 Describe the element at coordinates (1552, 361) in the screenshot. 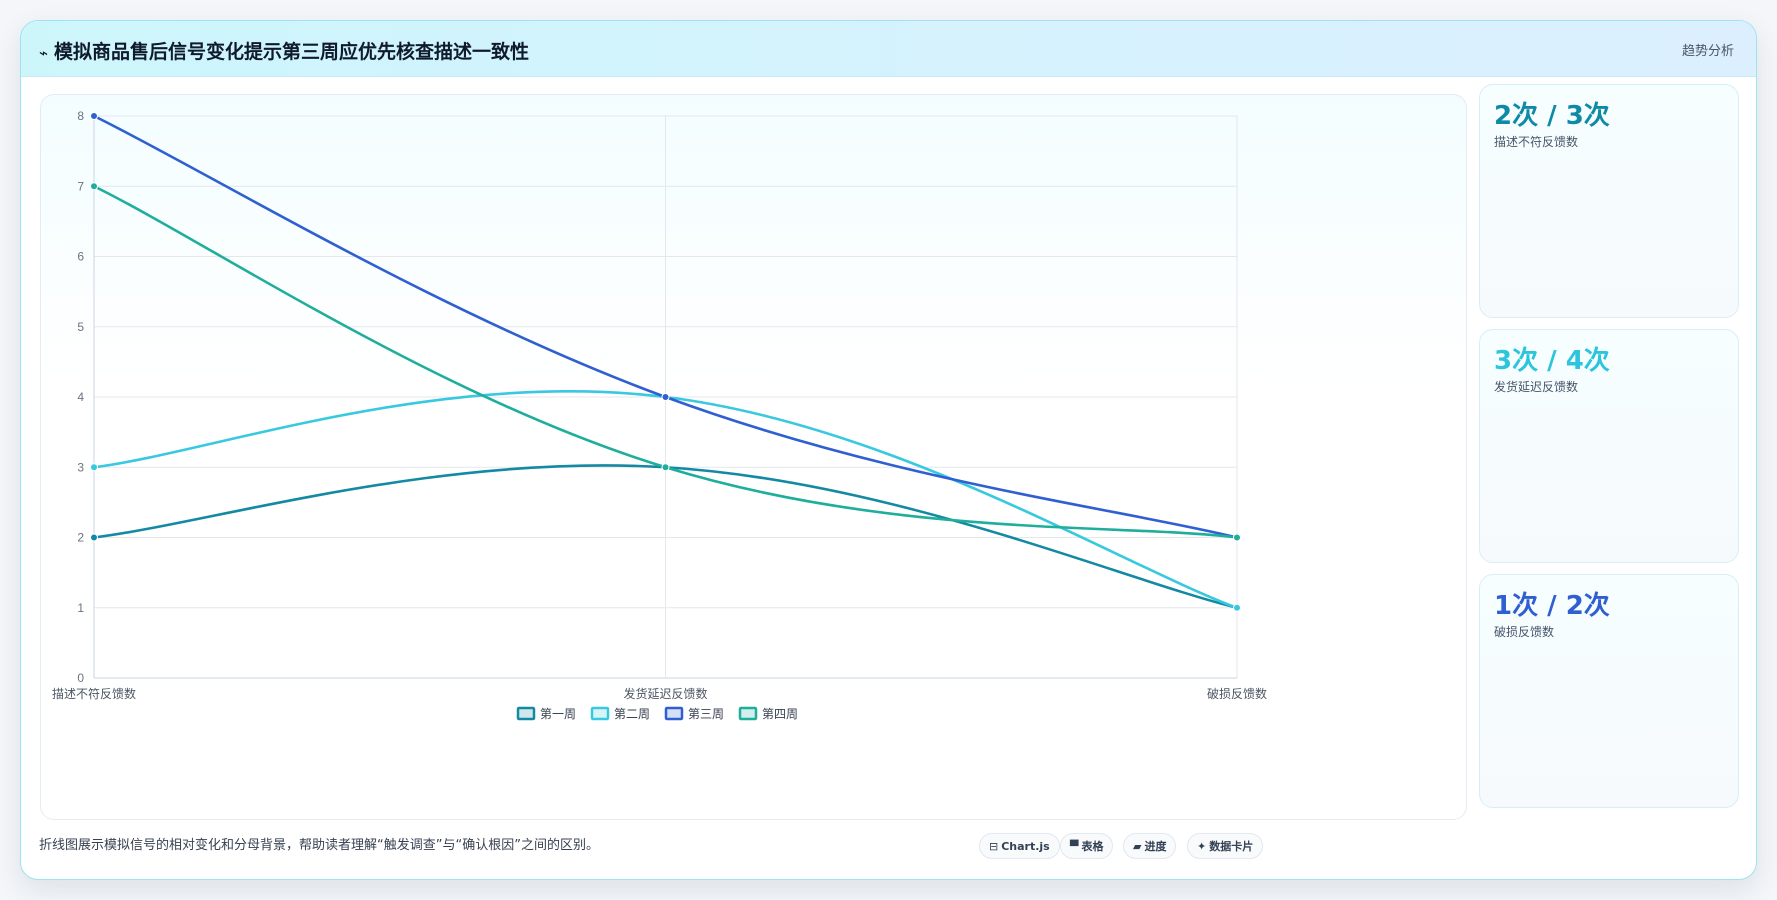

I see `stat-value: 3次 / 4次` at that location.